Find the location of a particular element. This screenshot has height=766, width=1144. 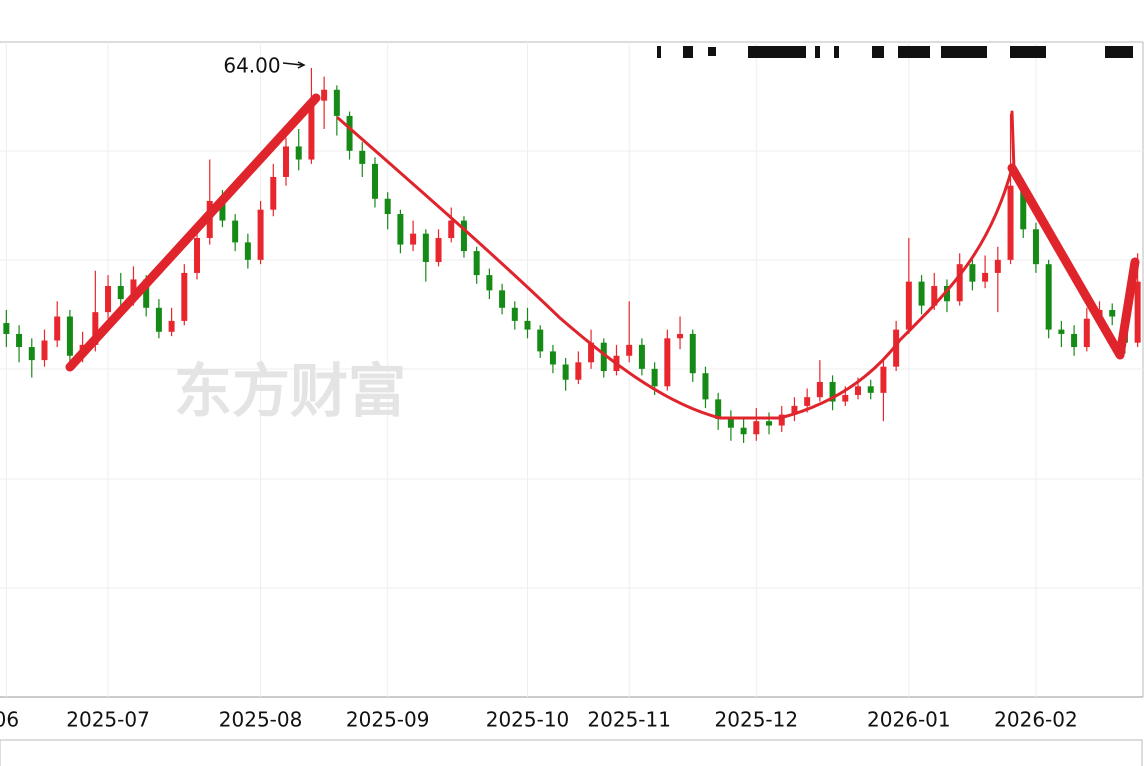

event-markers is located at coordinates (895, 52).